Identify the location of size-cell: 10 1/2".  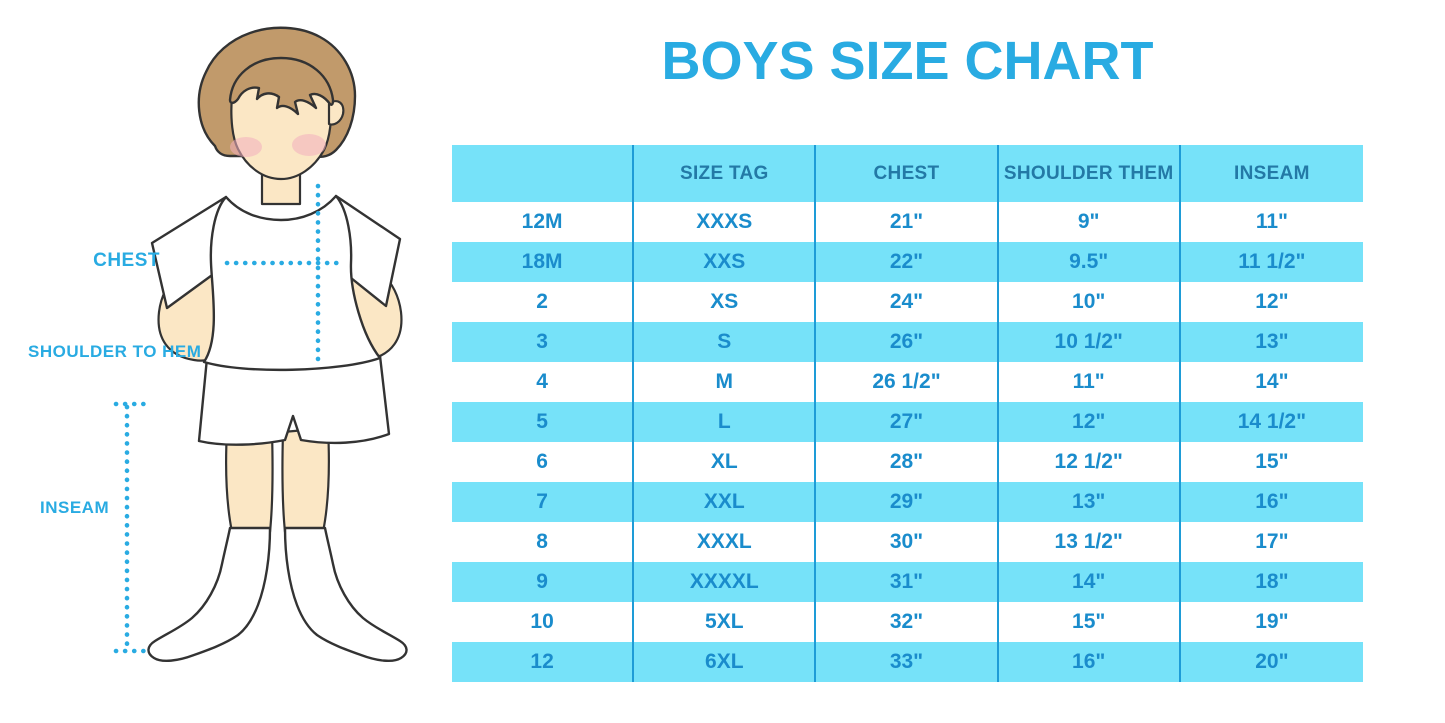
(1089, 342).